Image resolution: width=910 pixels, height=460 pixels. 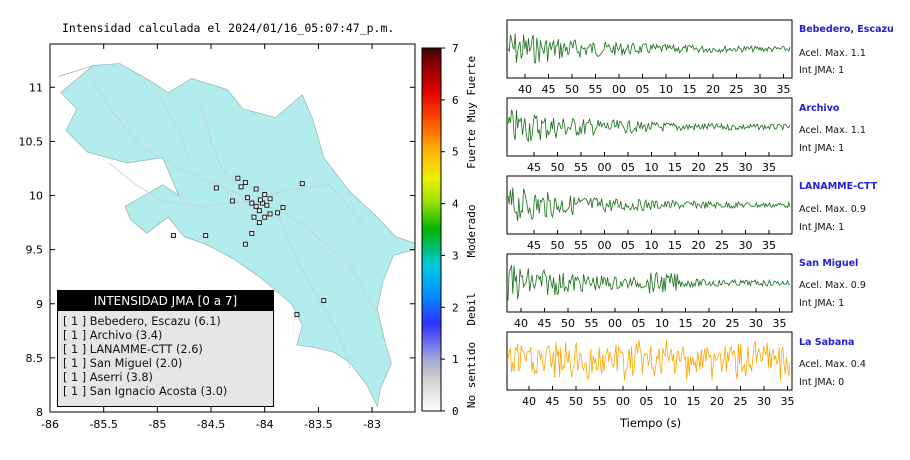 I want to click on colorbar-tick-label: 5, so click(x=455, y=152).